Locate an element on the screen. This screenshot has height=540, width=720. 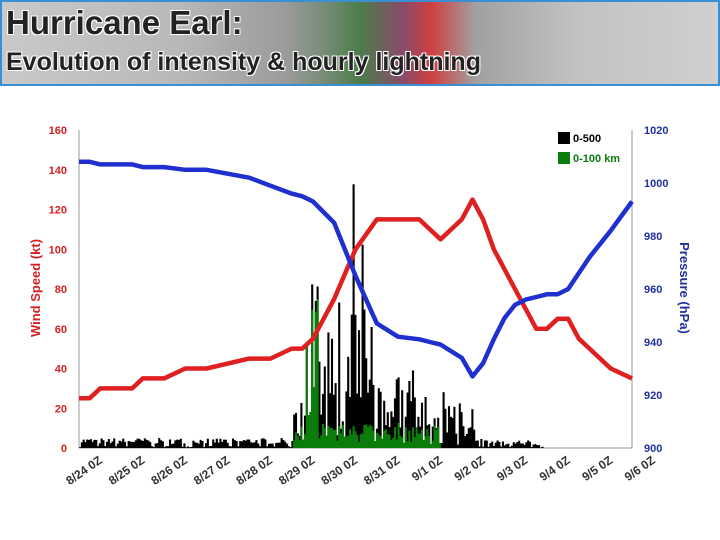
y-tick-label: 100 is located at coordinates (58, 250).